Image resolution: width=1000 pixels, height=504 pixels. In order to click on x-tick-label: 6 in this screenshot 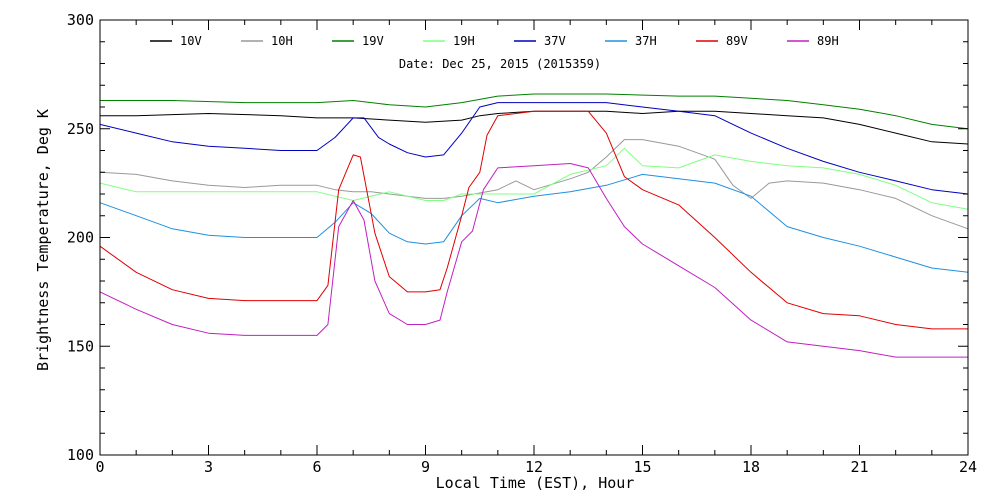, I will do `click(316, 467)`.